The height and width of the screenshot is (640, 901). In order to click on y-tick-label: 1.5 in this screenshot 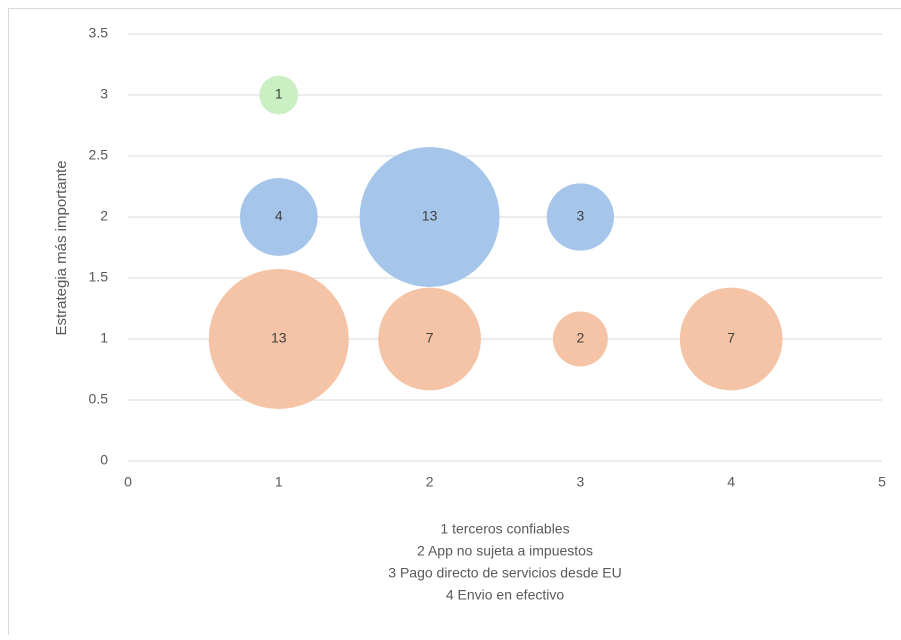, I will do `click(99, 277)`.